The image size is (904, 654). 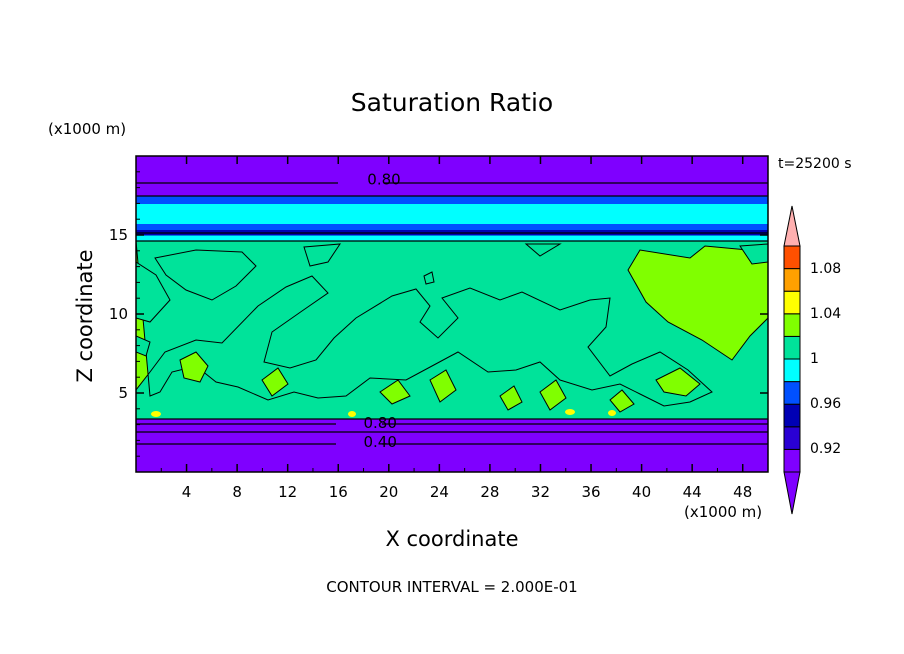 I want to click on x-tick-label: 20, so click(x=389, y=492).